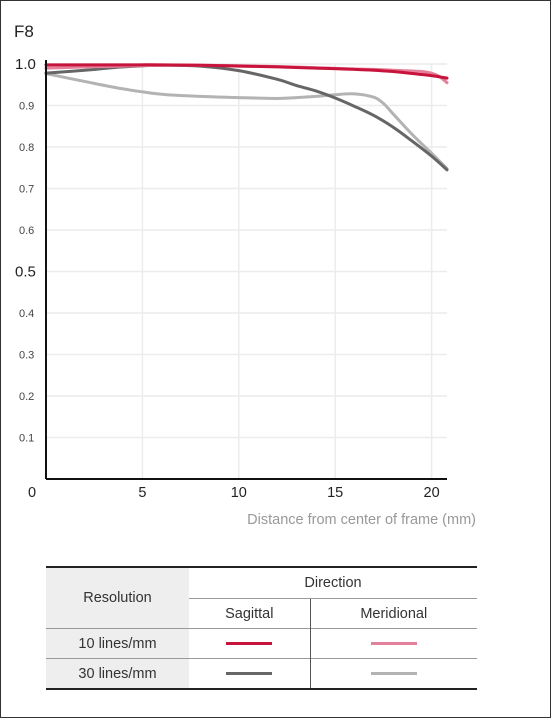  What do you see at coordinates (335, 493) in the screenshot?
I see `x-tick-label: 15` at bounding box center [335, 493].